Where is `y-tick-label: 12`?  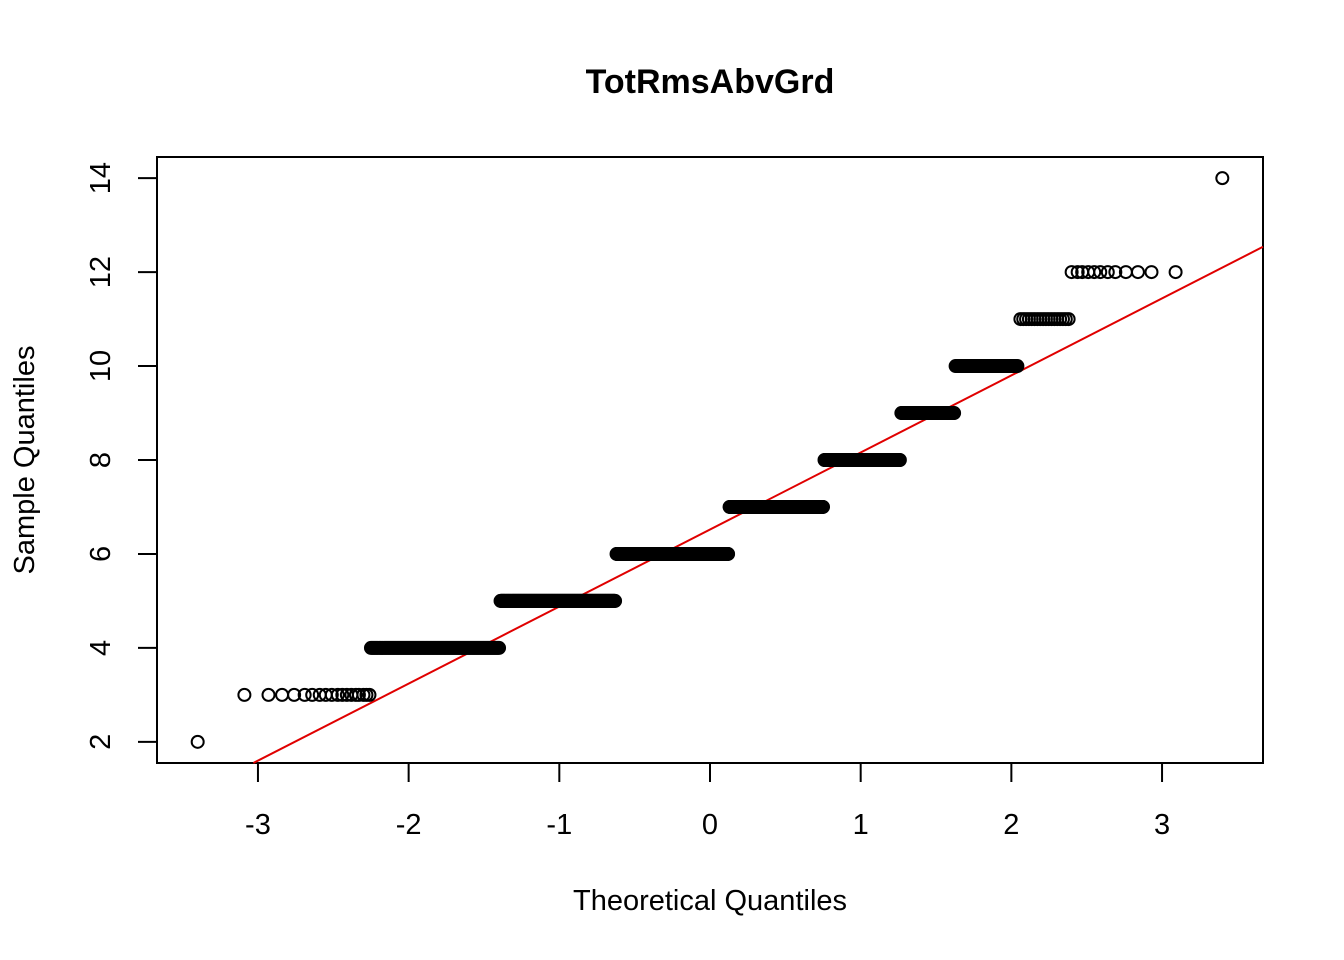
y-tick-label: 12 is located at coordinates (101, 272).